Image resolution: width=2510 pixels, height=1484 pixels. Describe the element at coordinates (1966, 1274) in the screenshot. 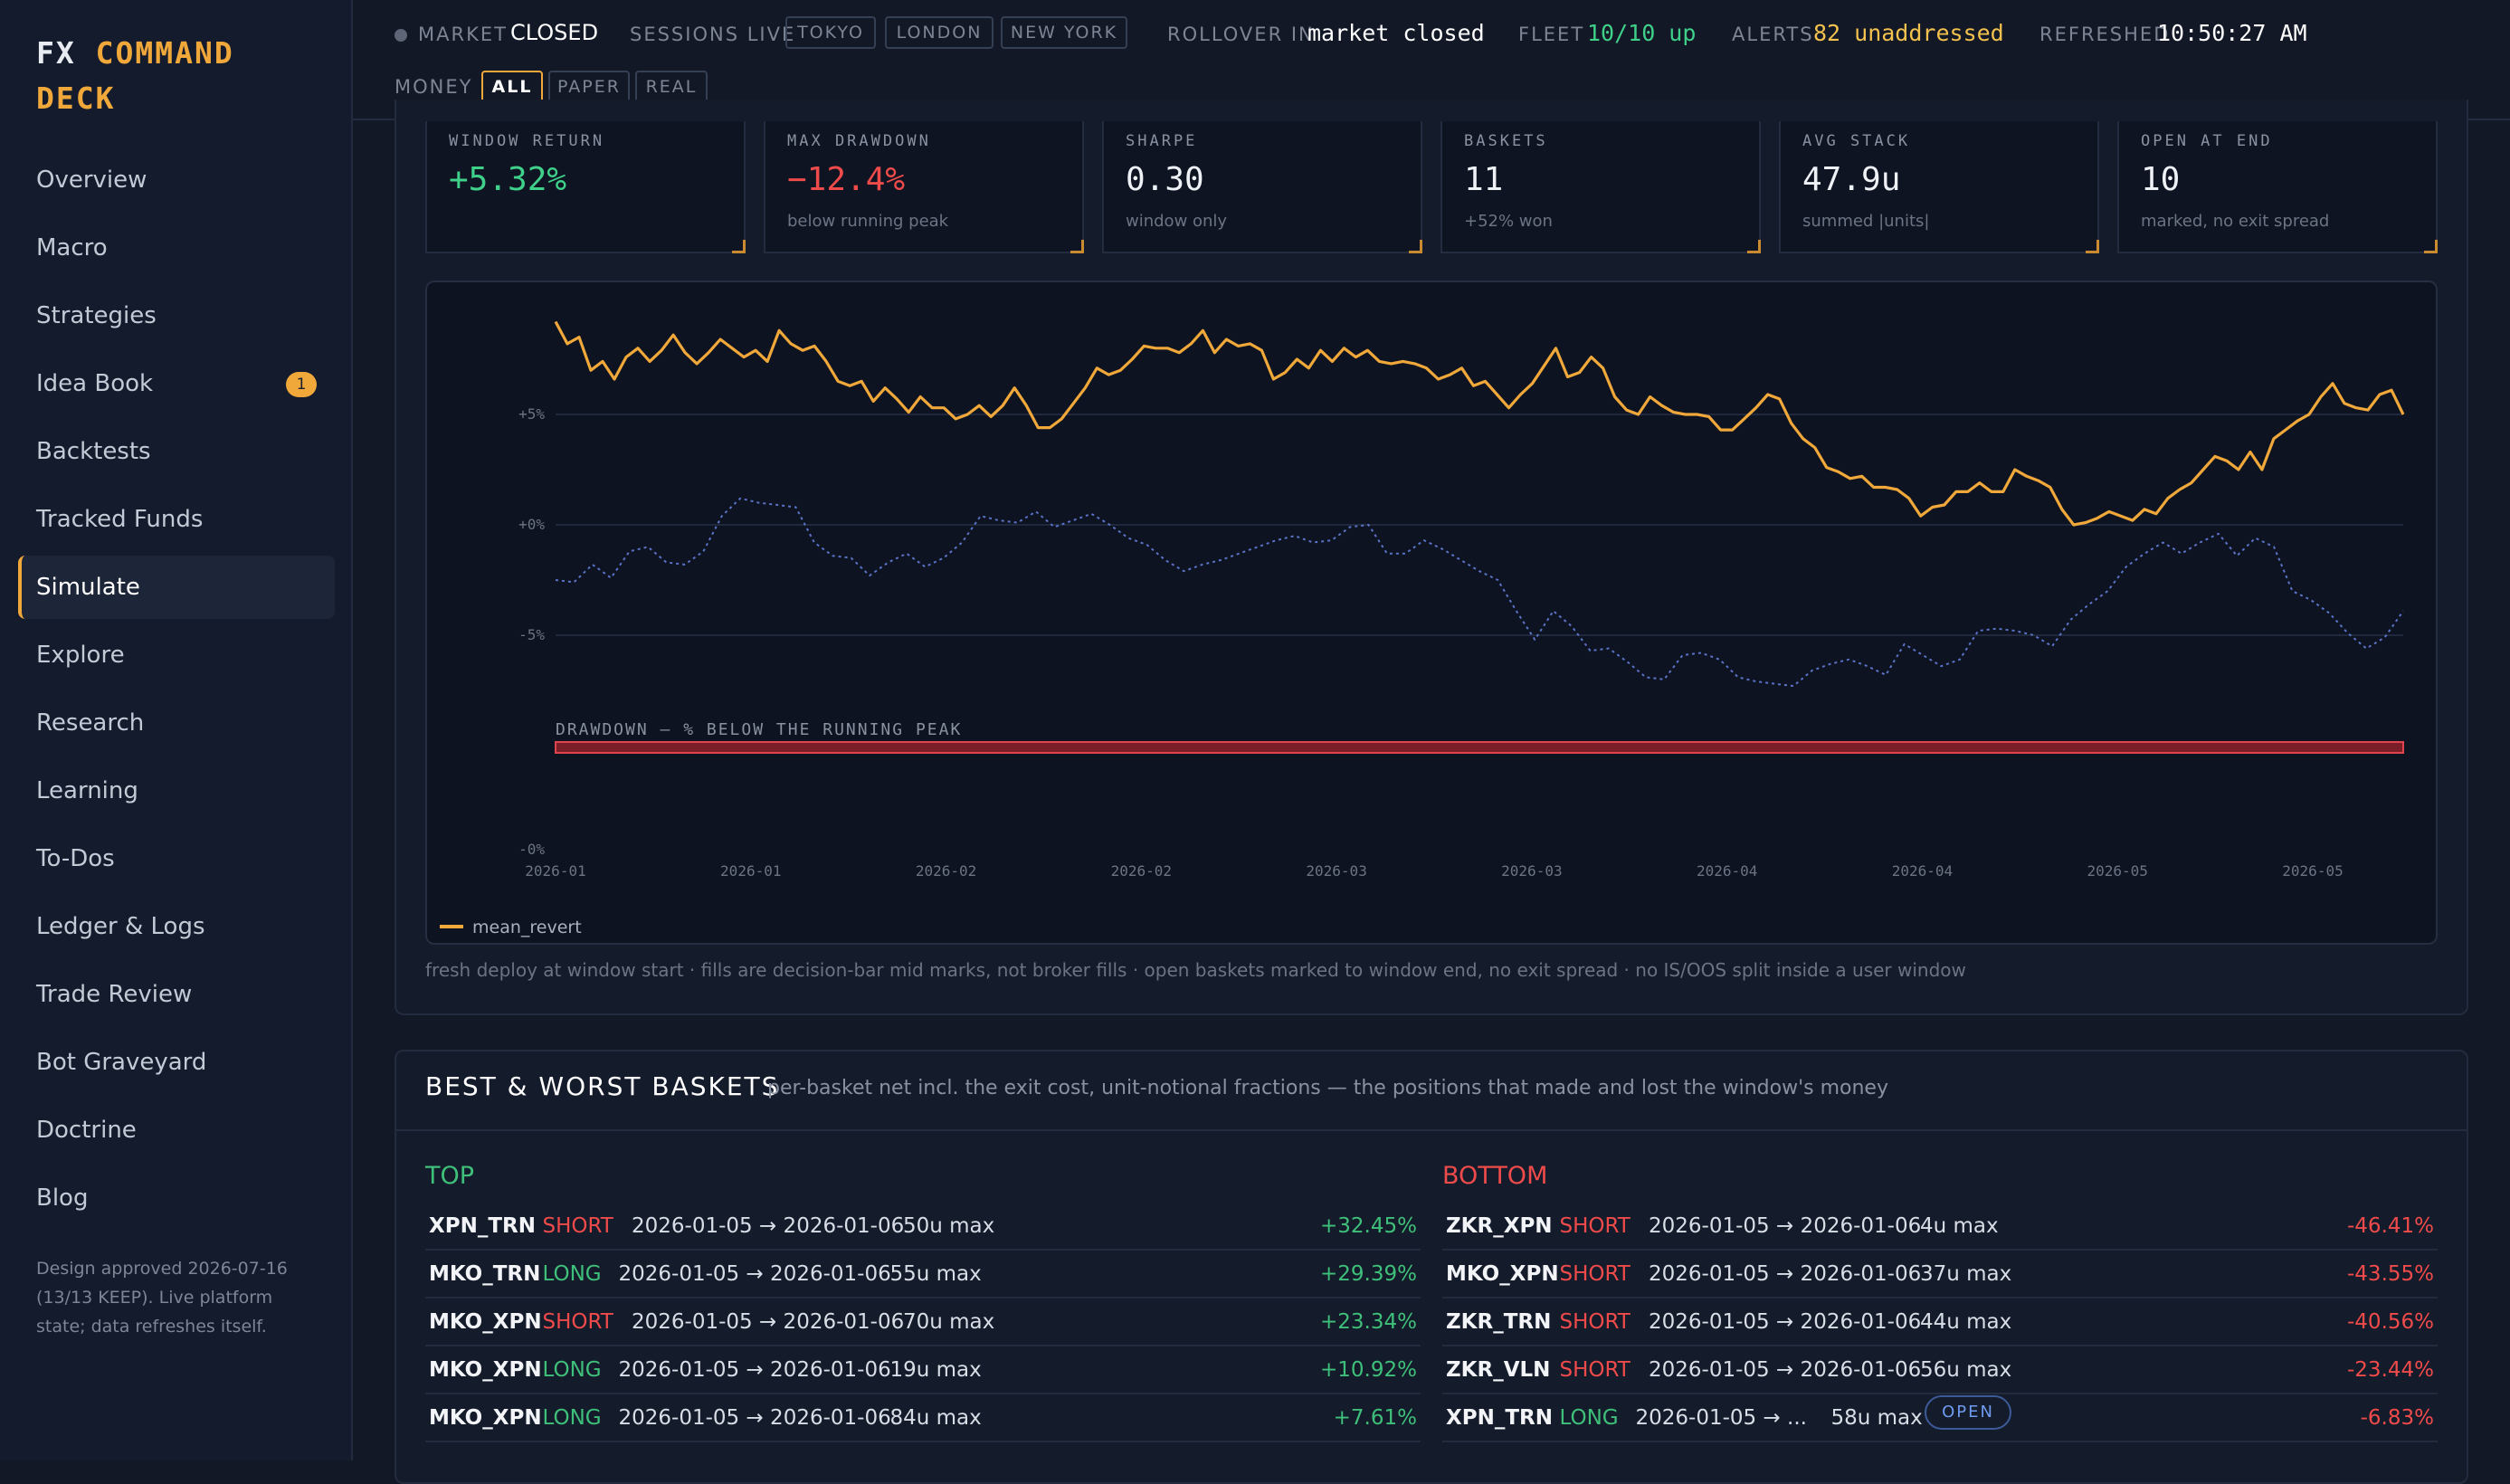

I see `basket-max-units: 37u max` at that location.